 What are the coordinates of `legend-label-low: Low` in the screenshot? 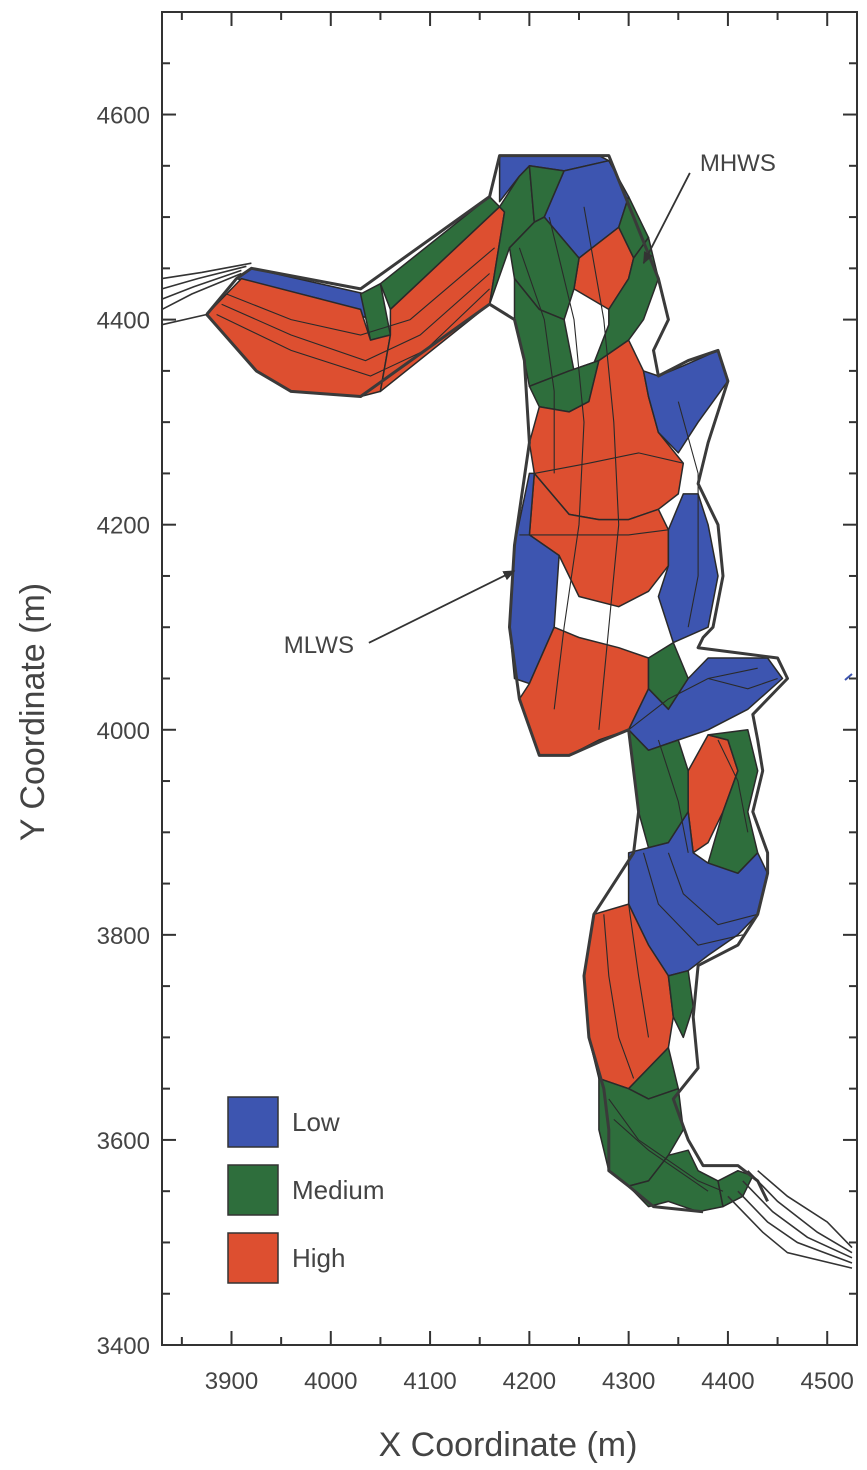 It's located at (316, 1122).